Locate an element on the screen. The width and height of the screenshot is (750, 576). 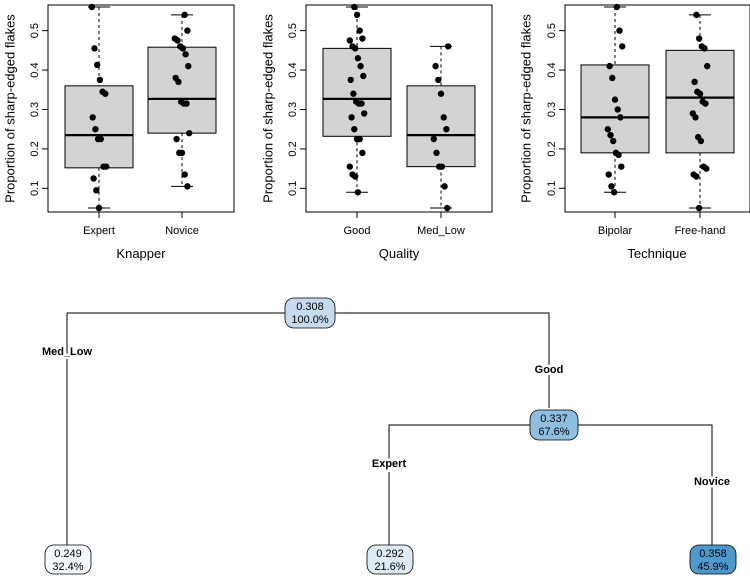
x-tick-label: Free-hand is located at coordinates (700, 231).